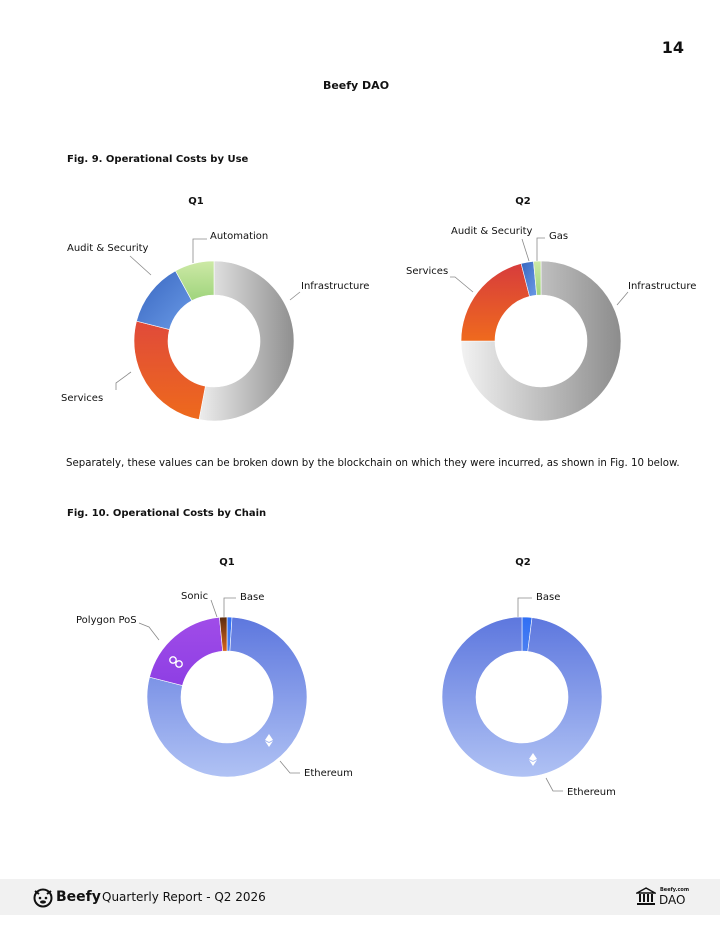 The width and height of the screenshot is (720, 929). I want to click on donut-fig10-q1, so click(227, 697).